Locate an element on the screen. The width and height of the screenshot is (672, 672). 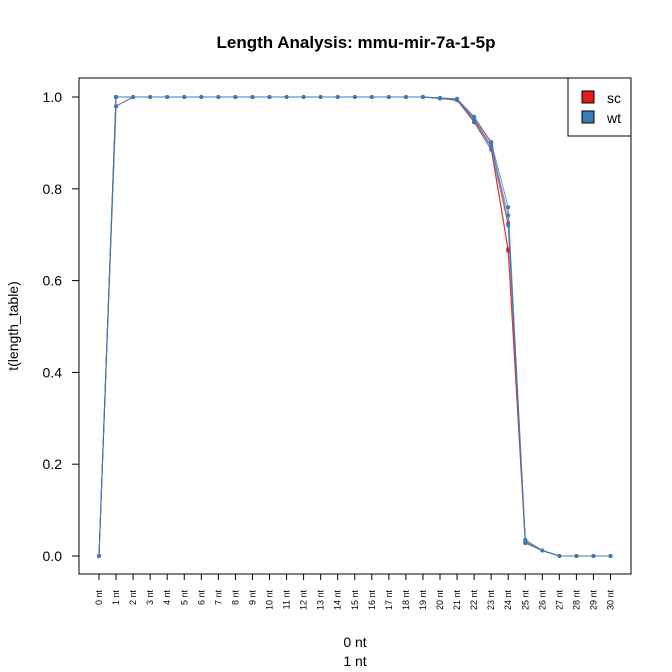
y-tick-label: 0.2 is located at coordinates (53, 464).